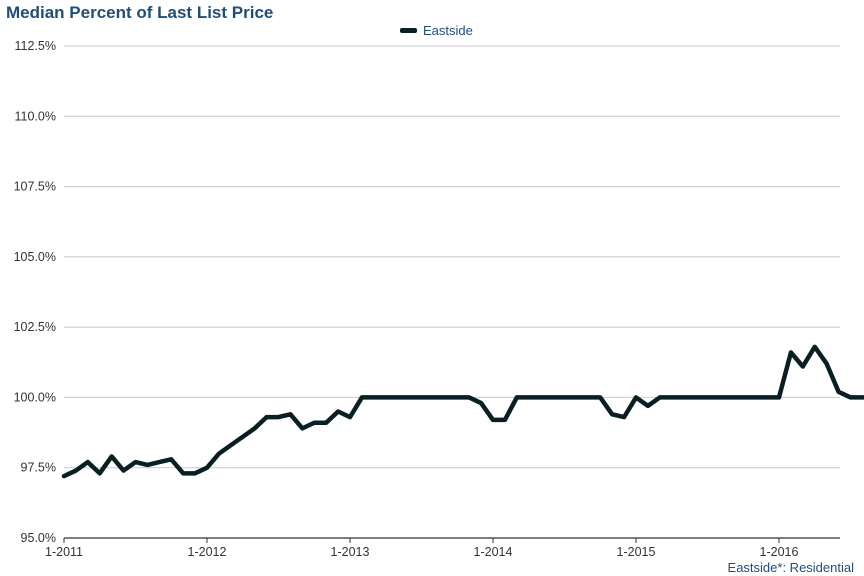 This screenshot has height=576, width=864. I want to click on chart-title: Median Percent of Last List Price, so click(140, 12).